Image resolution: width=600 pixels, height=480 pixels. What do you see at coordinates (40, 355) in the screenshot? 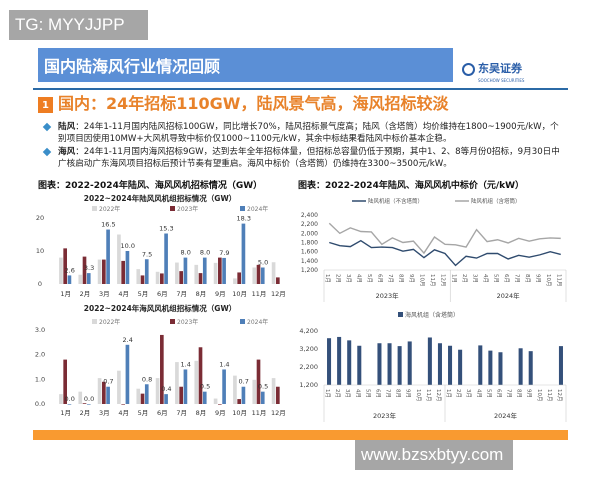
I see `y-tick-label: 2.0` at bounding box center [40, 355].